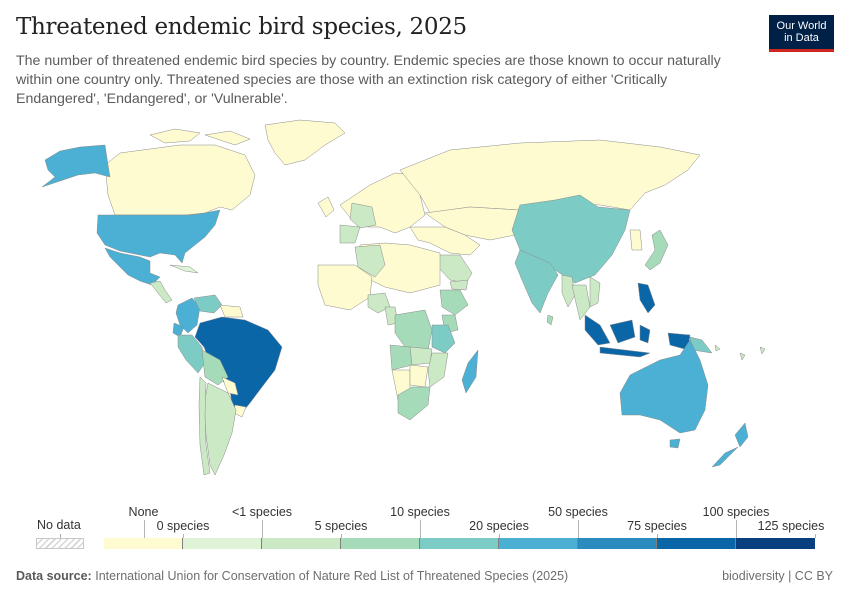  I want to click on legend-label-3: 5 species, so click(341, 526).